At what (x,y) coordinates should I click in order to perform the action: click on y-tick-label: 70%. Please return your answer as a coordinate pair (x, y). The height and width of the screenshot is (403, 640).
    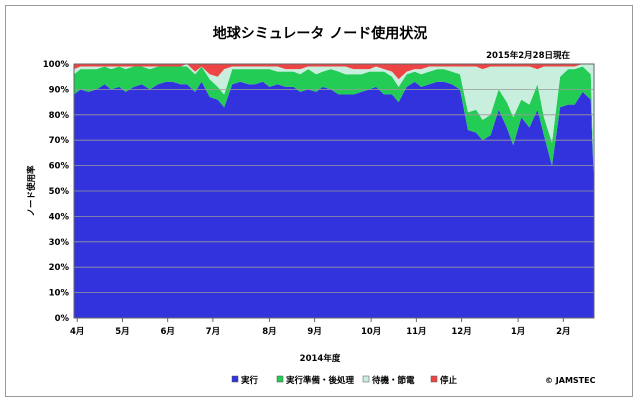
    Looking at the image, I should click on (59, 141).